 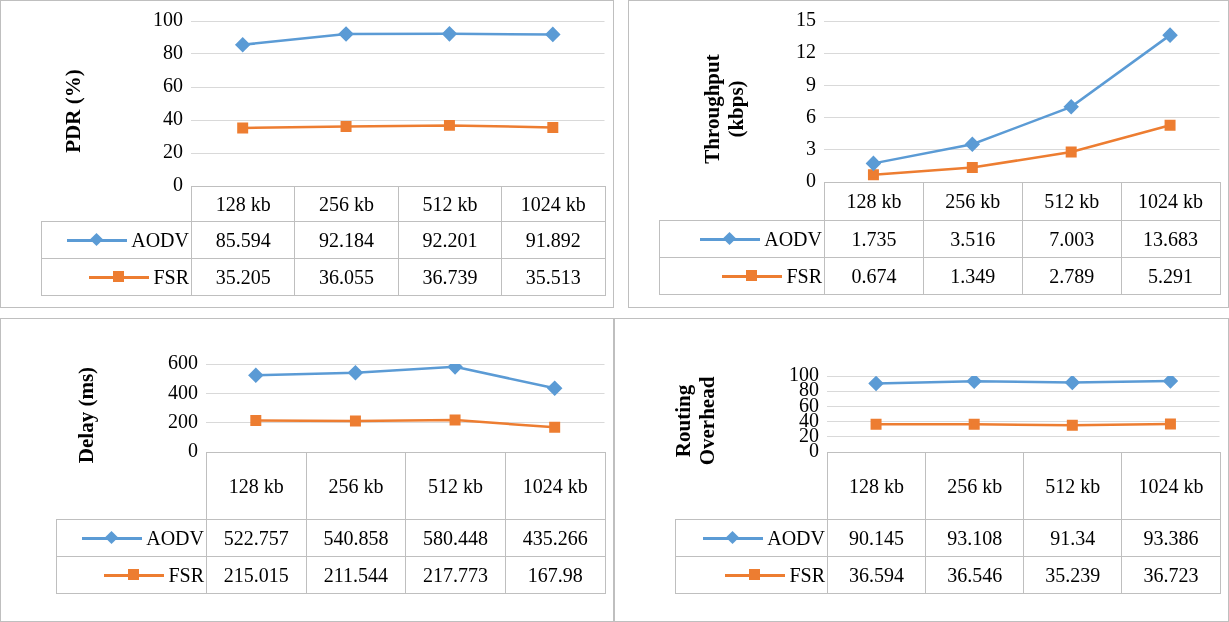 I want to click on y-tick-label: 400, so click(x=183, y=391).